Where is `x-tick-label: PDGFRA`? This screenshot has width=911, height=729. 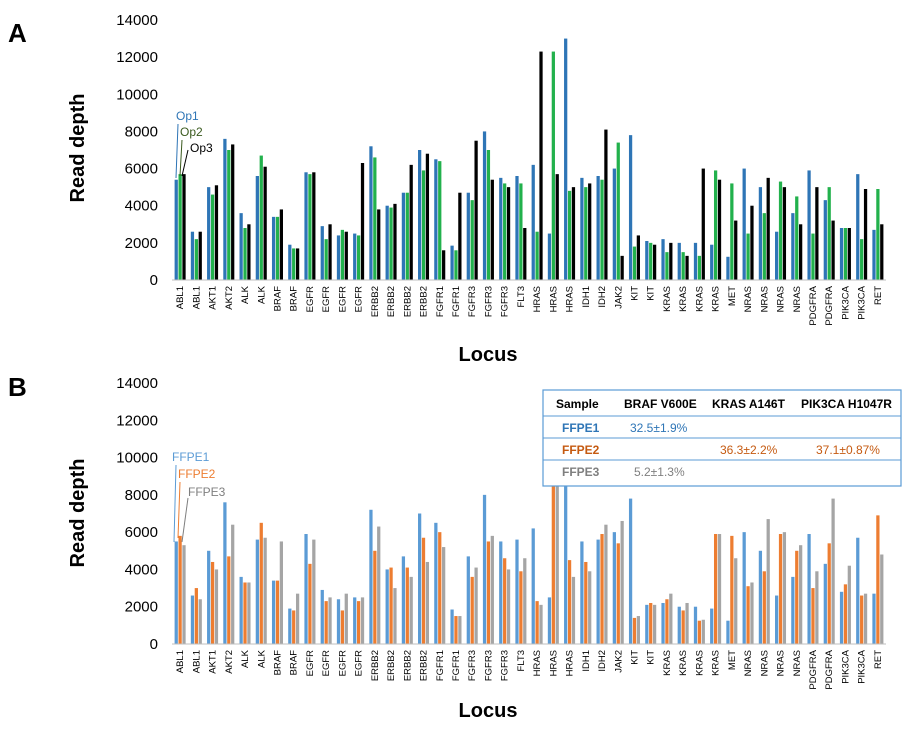 x-tick-label: PDGFRA is located at coordinates (813, 669).